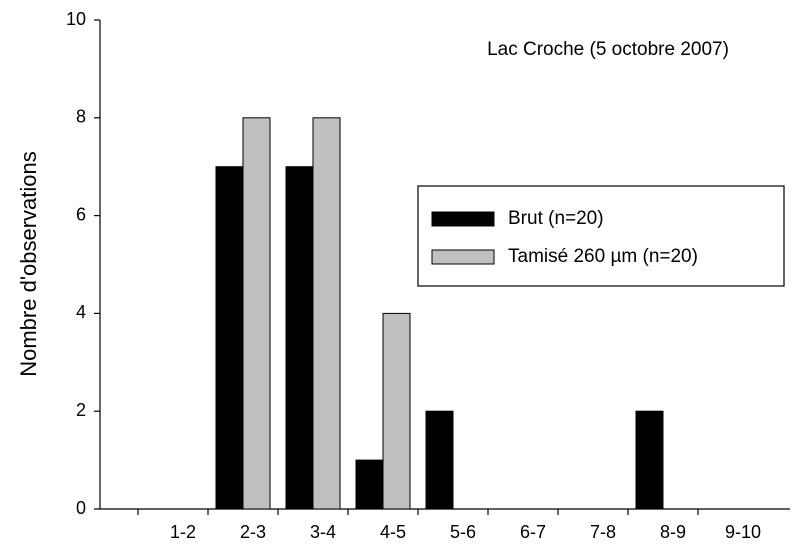 The width and height of the screenshot is (794, 546). Describe the element at coordinates (76, 19) in the screenshot. I see `y-tick-label: 10` at that location.